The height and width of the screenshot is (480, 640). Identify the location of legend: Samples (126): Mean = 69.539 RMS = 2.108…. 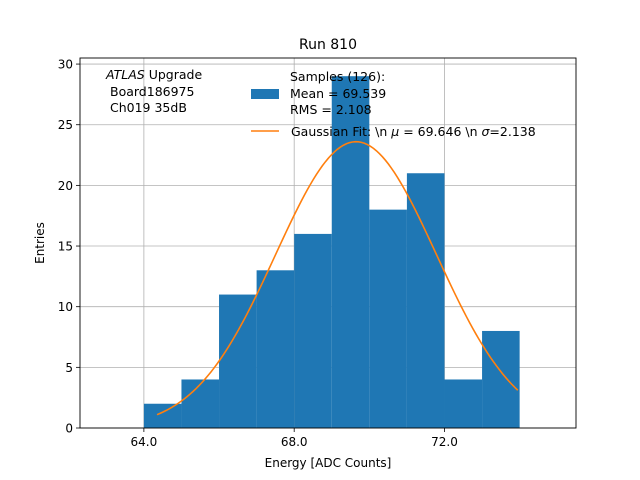
(393, 104).